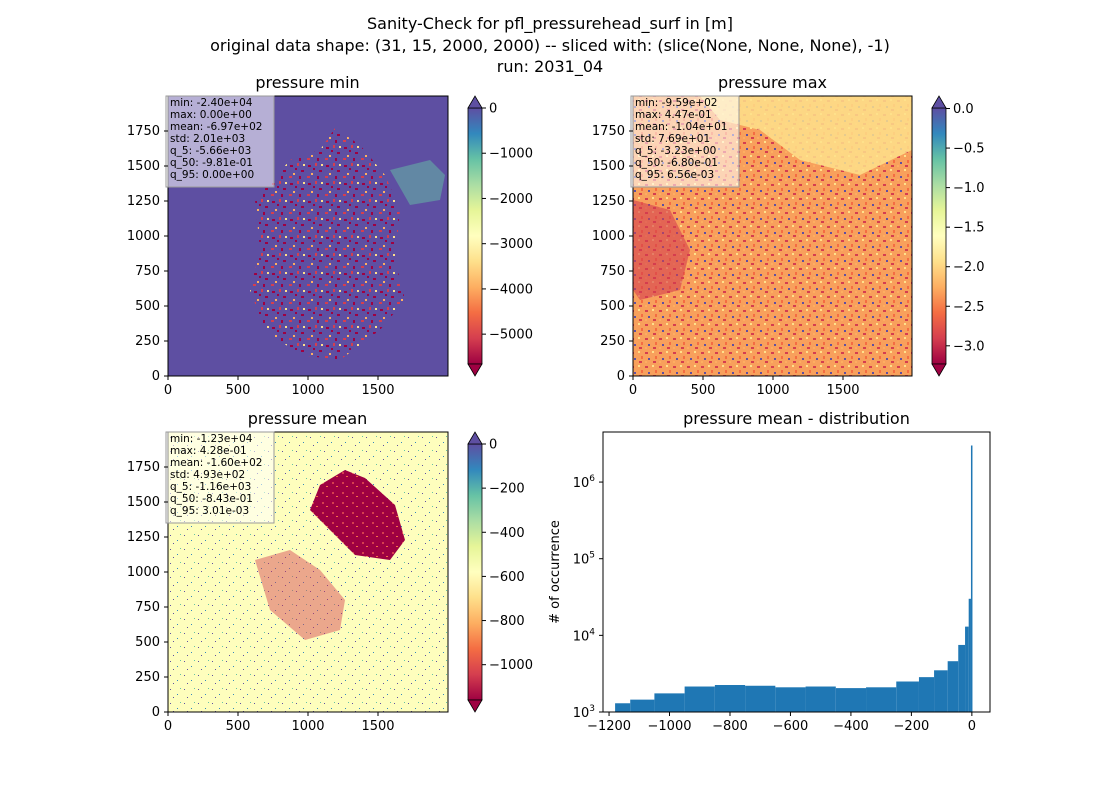 Image resolution: width=1100 pixels, height=800 pixels. Describe the element at coordinates (307, 390) in the screenshot. I see `xtick-min-1000: 1000` at that location.